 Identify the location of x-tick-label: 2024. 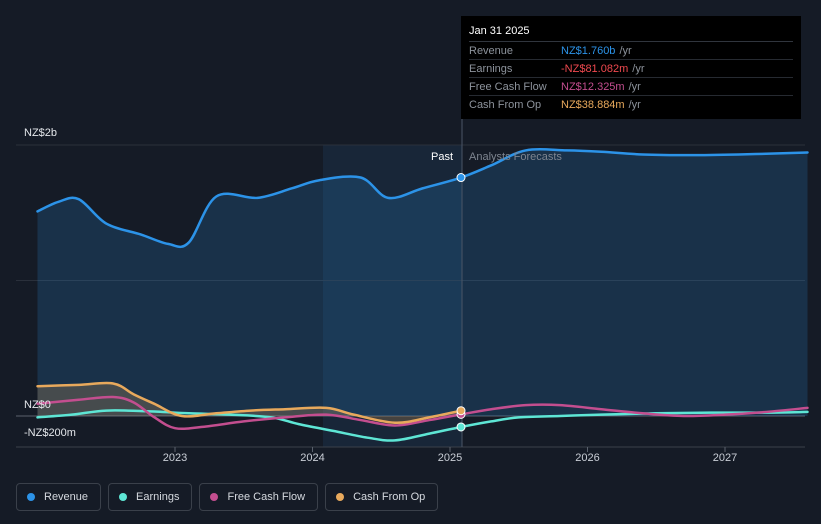
(312, 458).